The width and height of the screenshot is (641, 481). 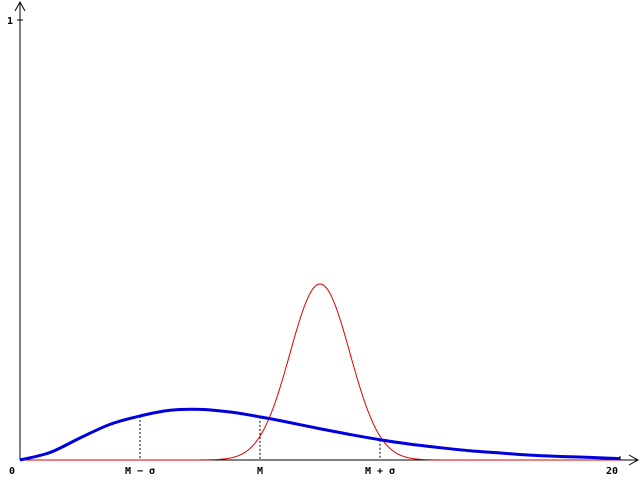 What do you see at coordinates (10, 21) in the screenshot?
I see `y-tick-label: 1` at bounding box center [10, 21].